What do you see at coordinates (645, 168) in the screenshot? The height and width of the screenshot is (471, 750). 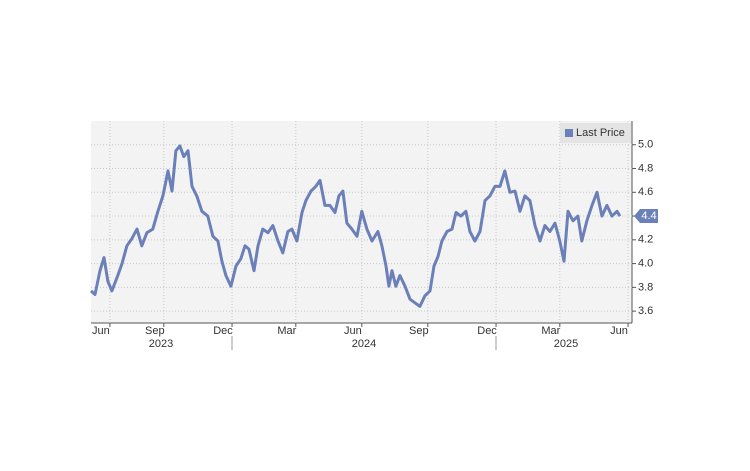 I see `y-tick-label: 4.8` at bounding box center [645, 168].